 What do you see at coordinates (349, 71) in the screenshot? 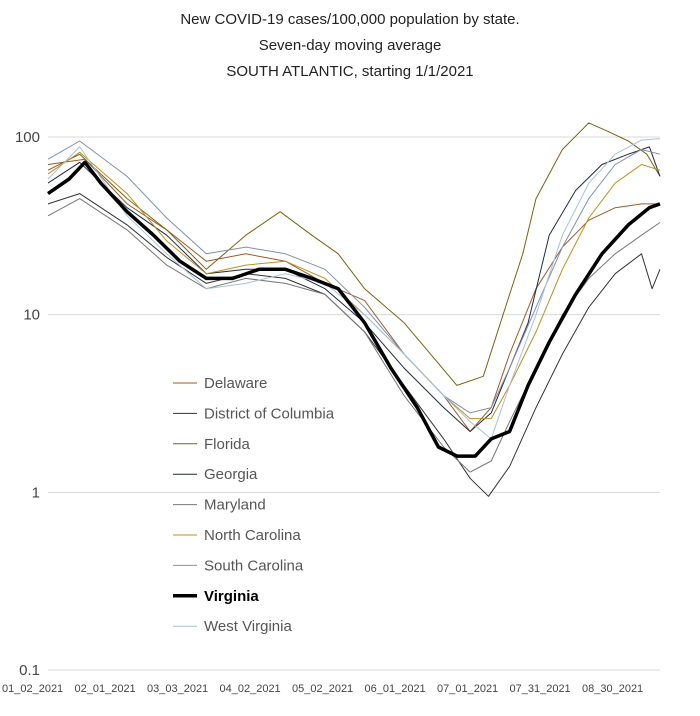
I see `title-line-3: SOUTH ATLANTIC, starting 1/1/2021` at bounding box center [349, 71].